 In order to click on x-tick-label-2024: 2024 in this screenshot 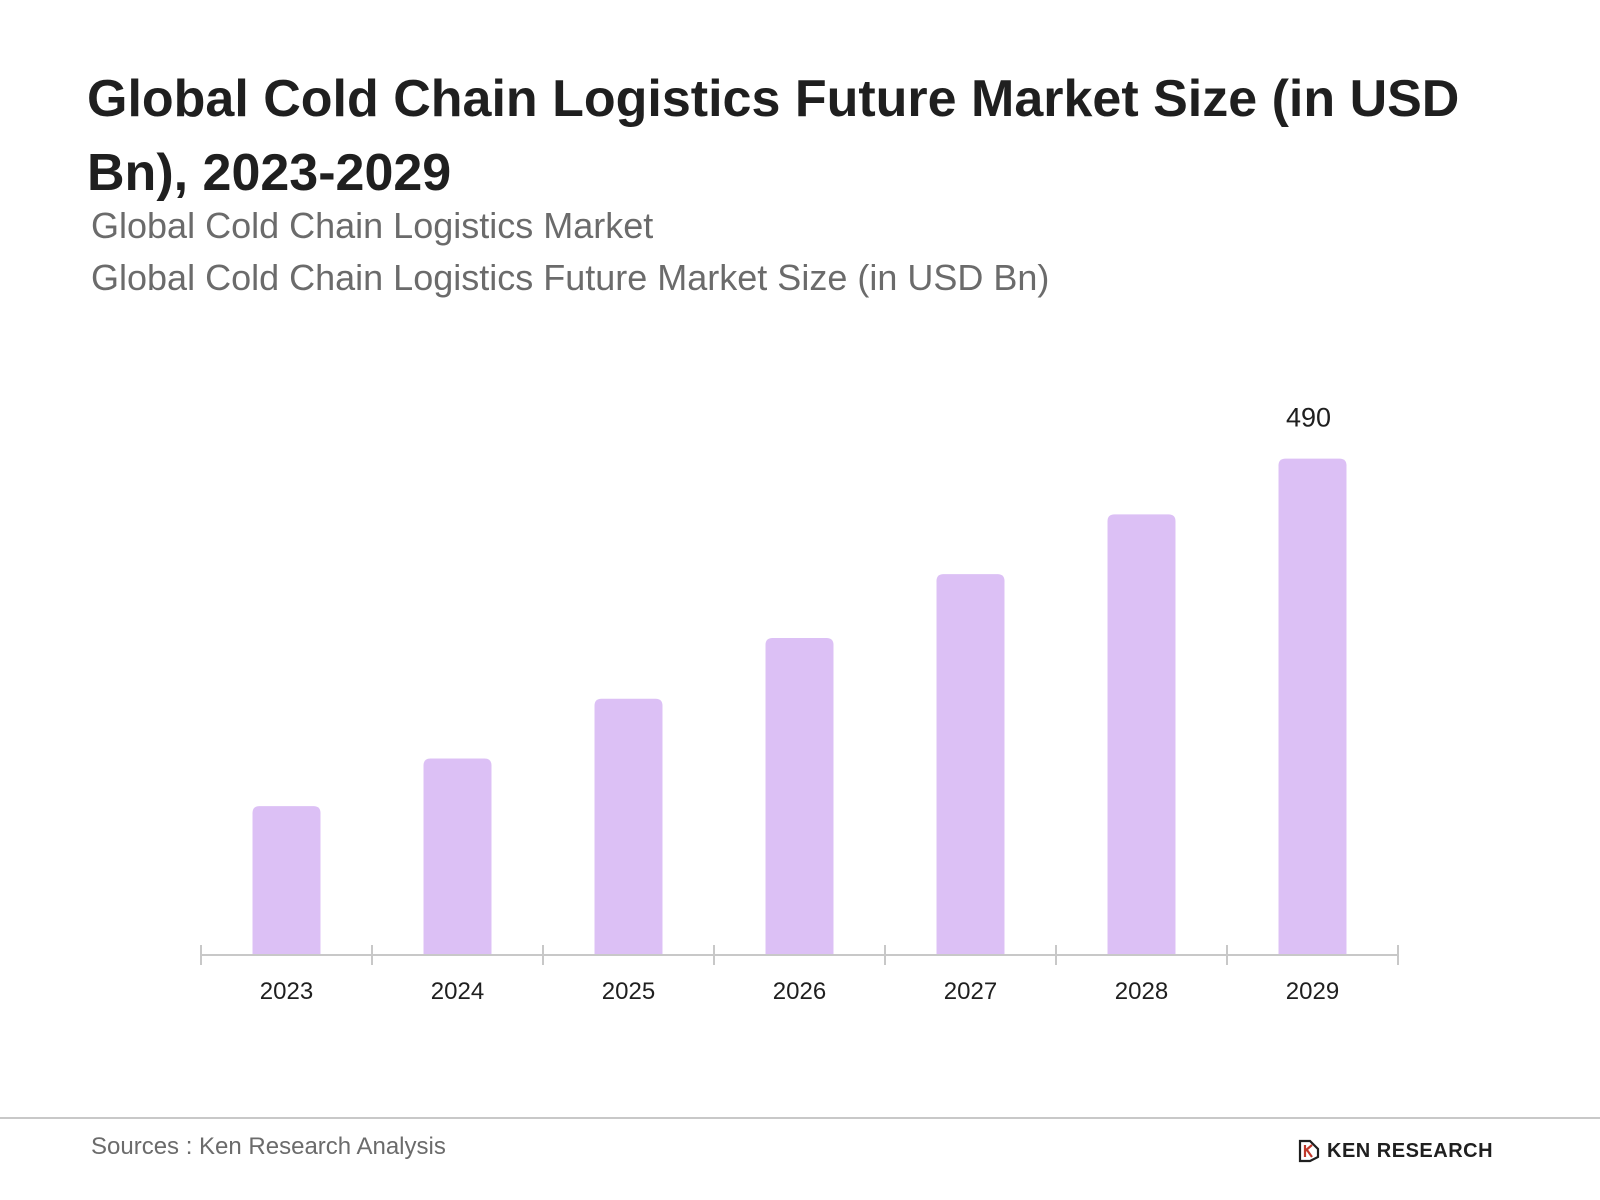, I will do `click(457, 991)`.